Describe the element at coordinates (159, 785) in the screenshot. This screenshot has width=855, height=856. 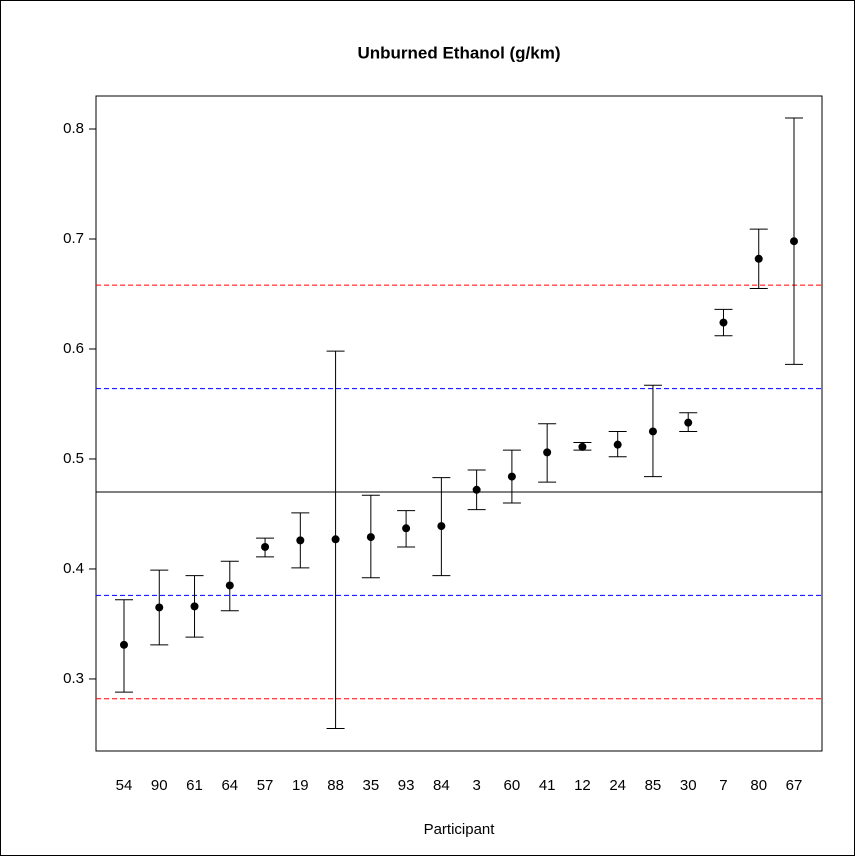
I see `x-tick-label: 90` at that location.